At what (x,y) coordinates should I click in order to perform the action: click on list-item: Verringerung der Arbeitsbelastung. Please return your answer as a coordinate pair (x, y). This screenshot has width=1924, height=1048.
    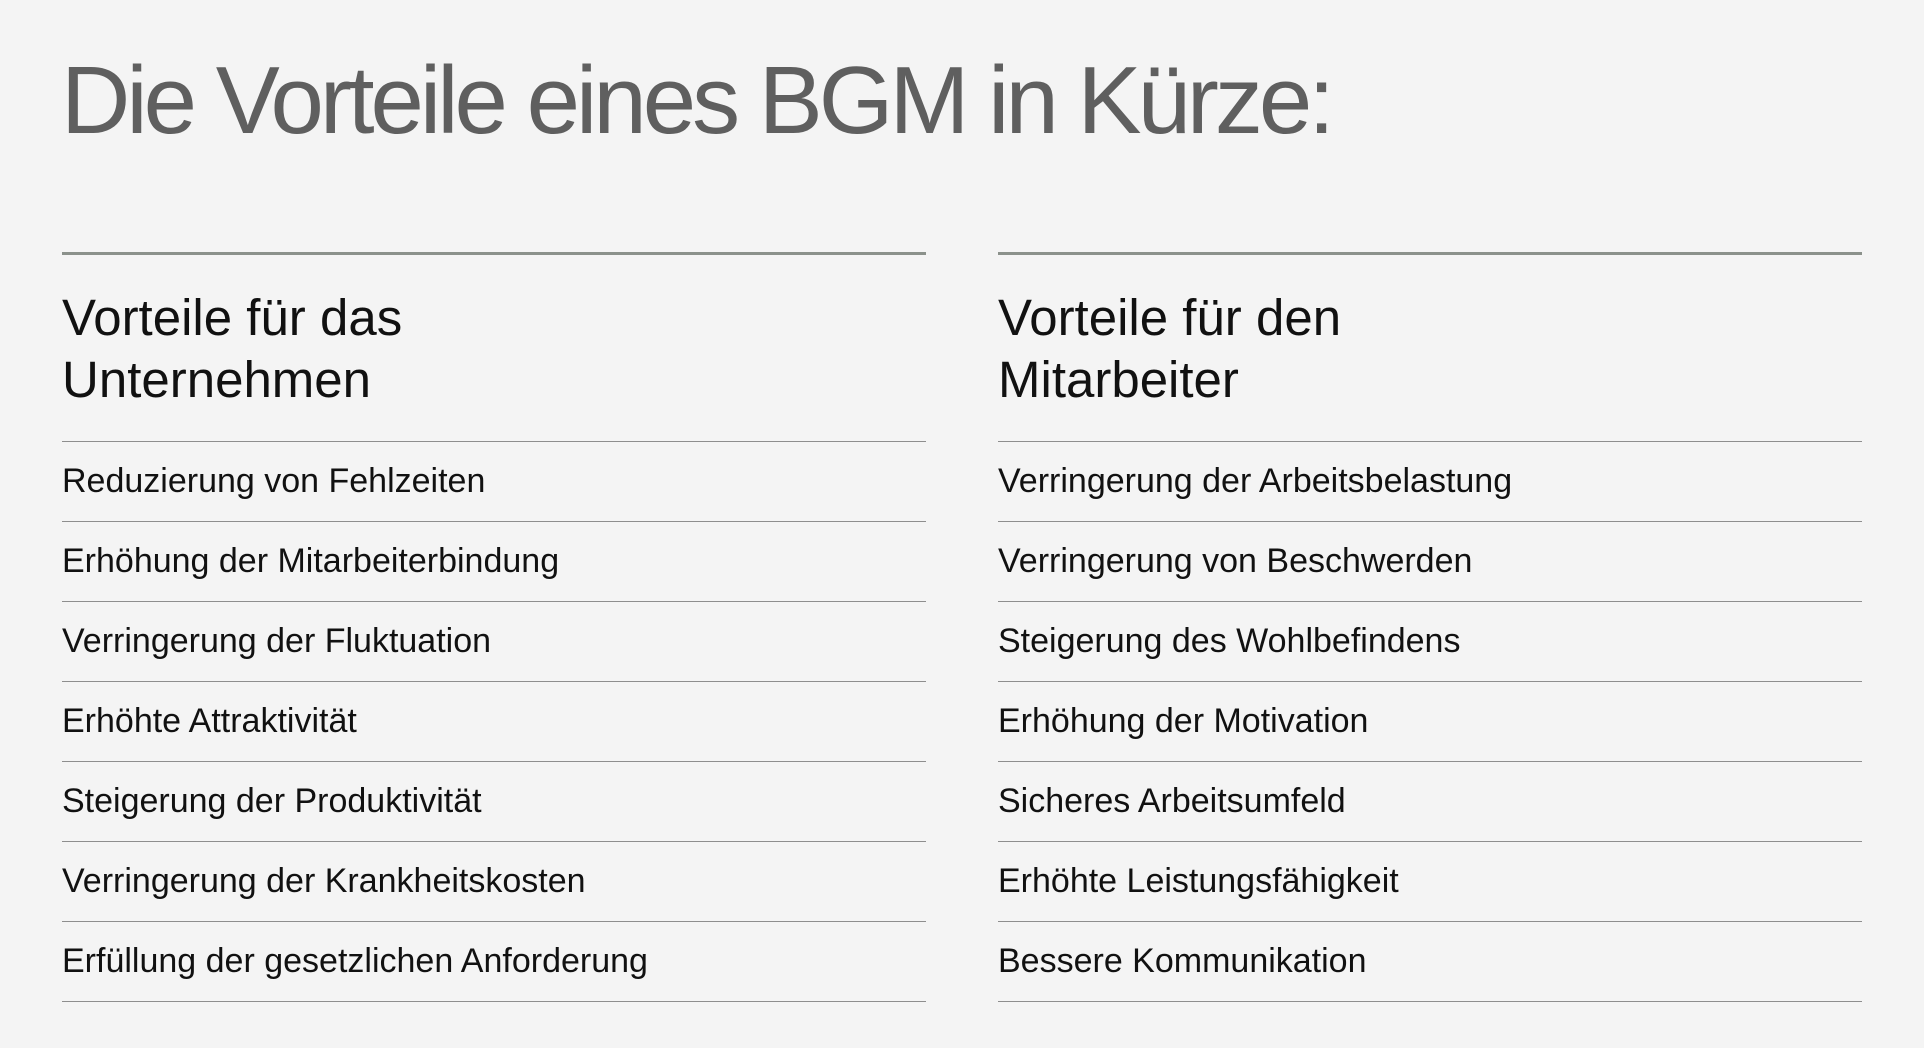
    Looking at the image, I should click on (1430, 481).